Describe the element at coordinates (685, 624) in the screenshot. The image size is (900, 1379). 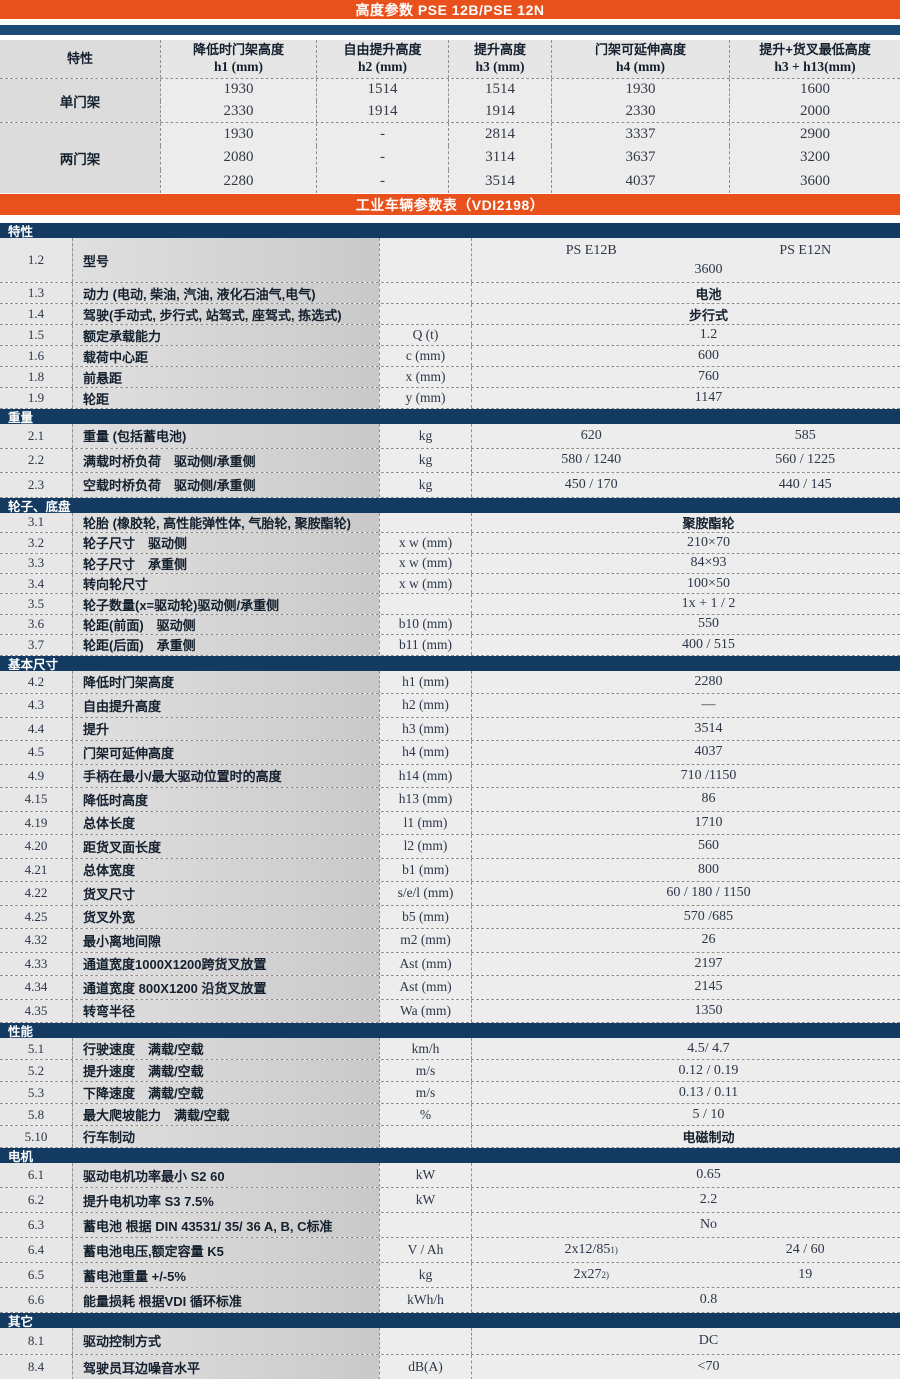
I see `row-value-area: 550` at that location.